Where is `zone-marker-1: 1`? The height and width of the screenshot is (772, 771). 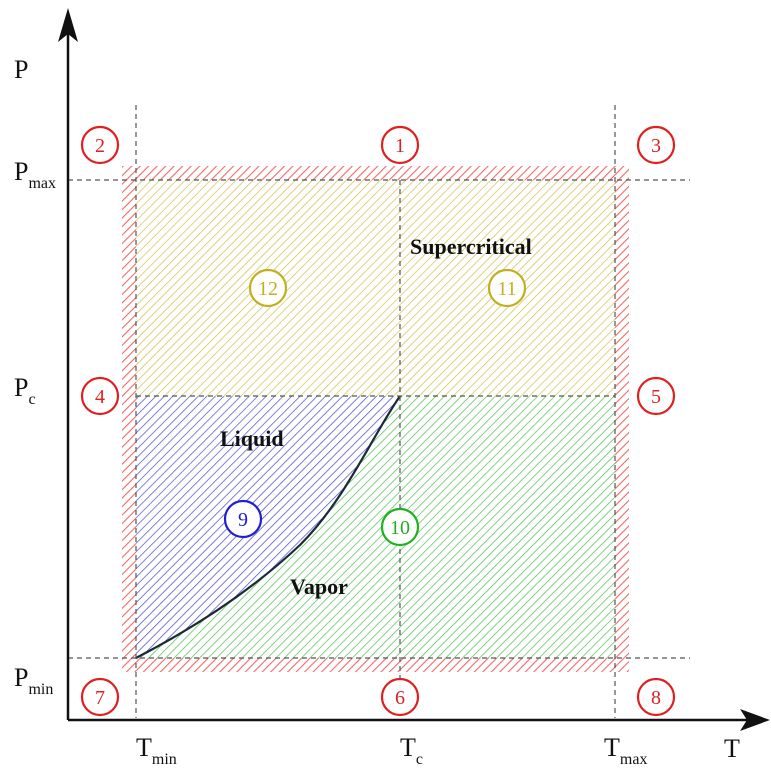
zone-marker-1: 1 is located at coordinates (400, 145).